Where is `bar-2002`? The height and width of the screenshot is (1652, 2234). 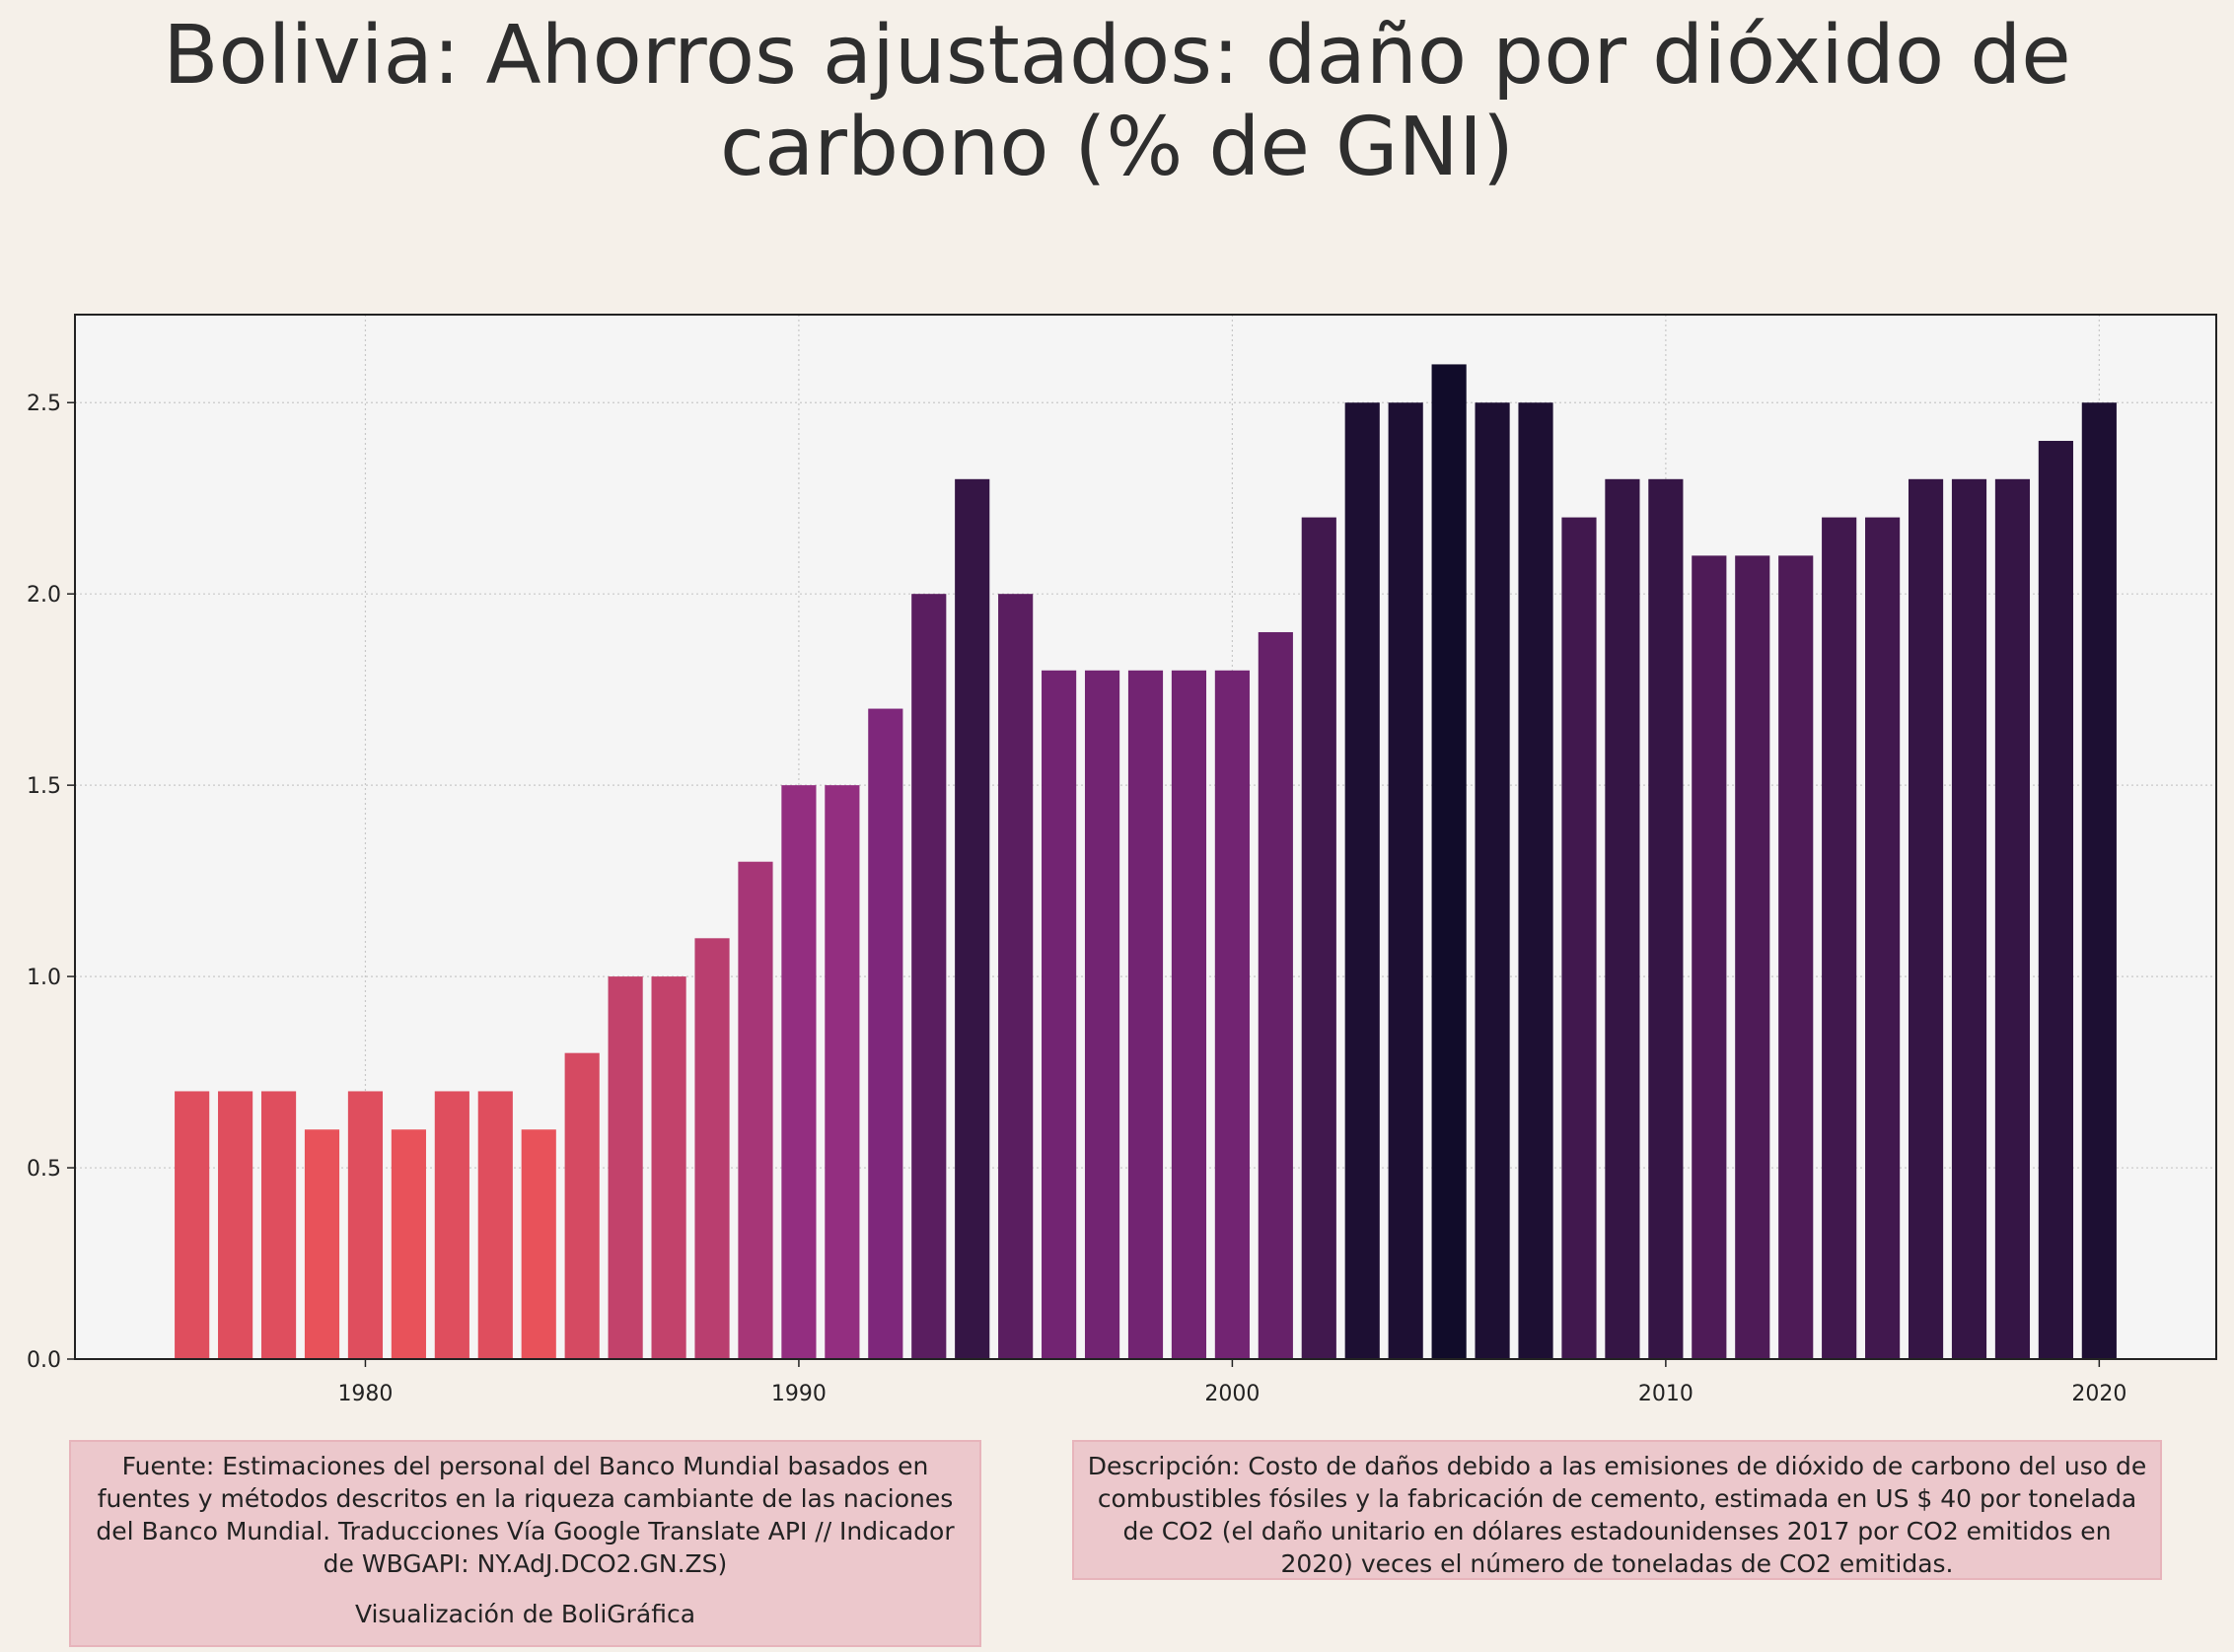 bar-2002 is located at coordinates (1318, 938).